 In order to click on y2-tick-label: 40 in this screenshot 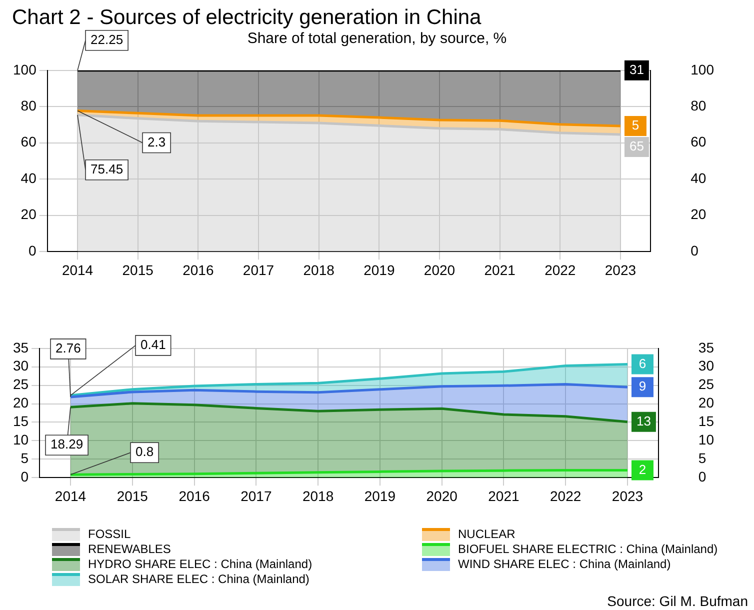, I will do `click(698, 178)`.